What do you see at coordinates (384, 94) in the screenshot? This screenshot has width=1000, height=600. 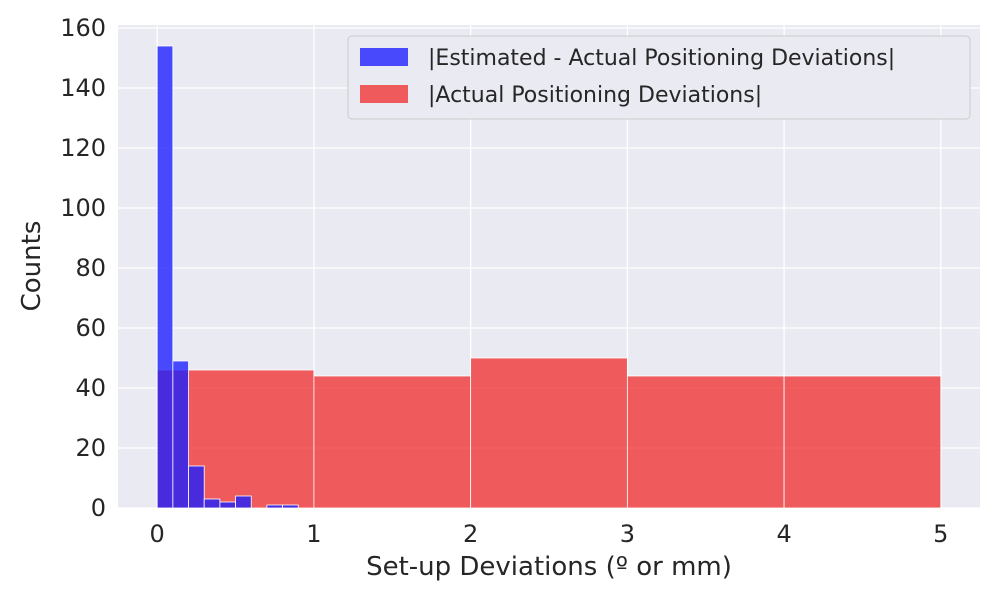 I see `legend-swatch-actual` at bounding box center [384, 94].